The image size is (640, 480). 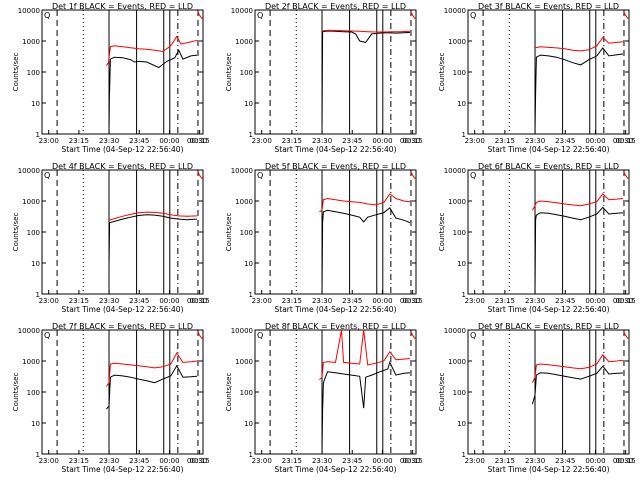 What do you see at coordinates (122, 166) in the screenshot?
I see `chart-title: Det 4f BLACK = Events, RED = LLD` at bounding box center [122, 166].